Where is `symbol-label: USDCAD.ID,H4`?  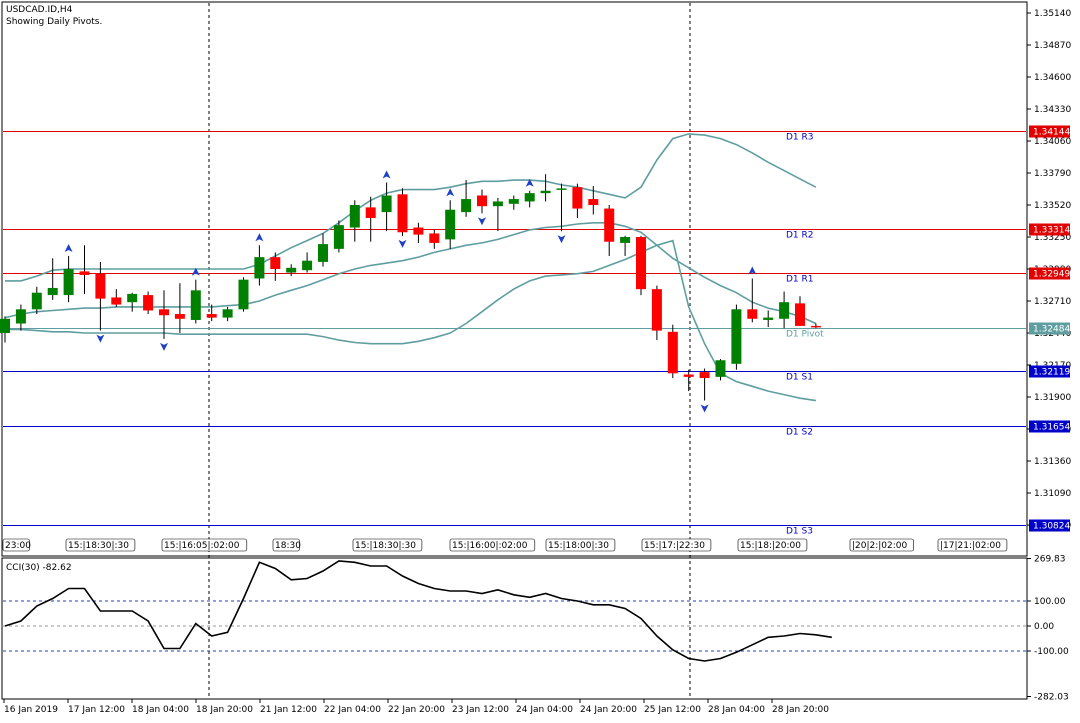 symbol-label: USDCAD.ID,H4 is located at coordinates (39, 10).